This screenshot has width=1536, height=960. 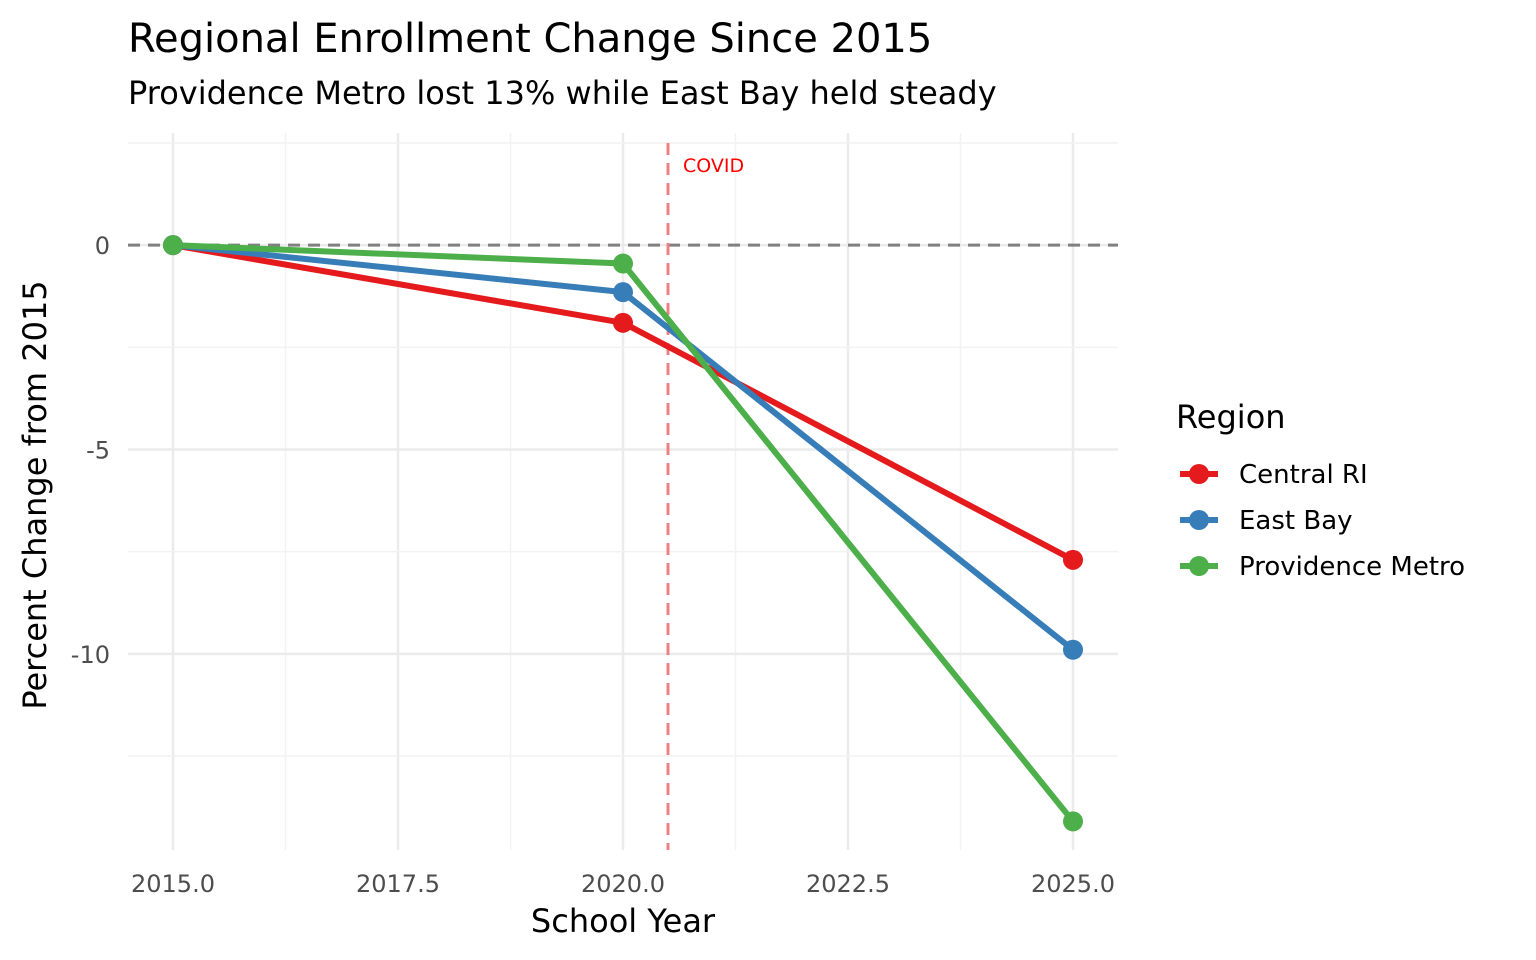 I want to click on x-tick-label: 2025.0, so click(x=1073, y=884).